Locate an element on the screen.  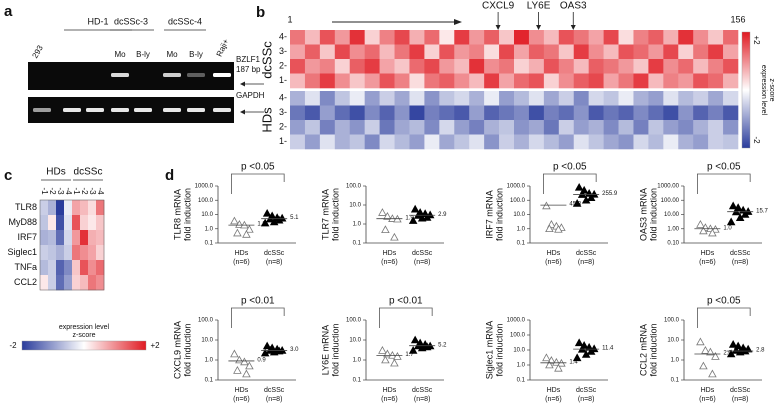
lane-label: Mo is located at coordinates (120, 54).